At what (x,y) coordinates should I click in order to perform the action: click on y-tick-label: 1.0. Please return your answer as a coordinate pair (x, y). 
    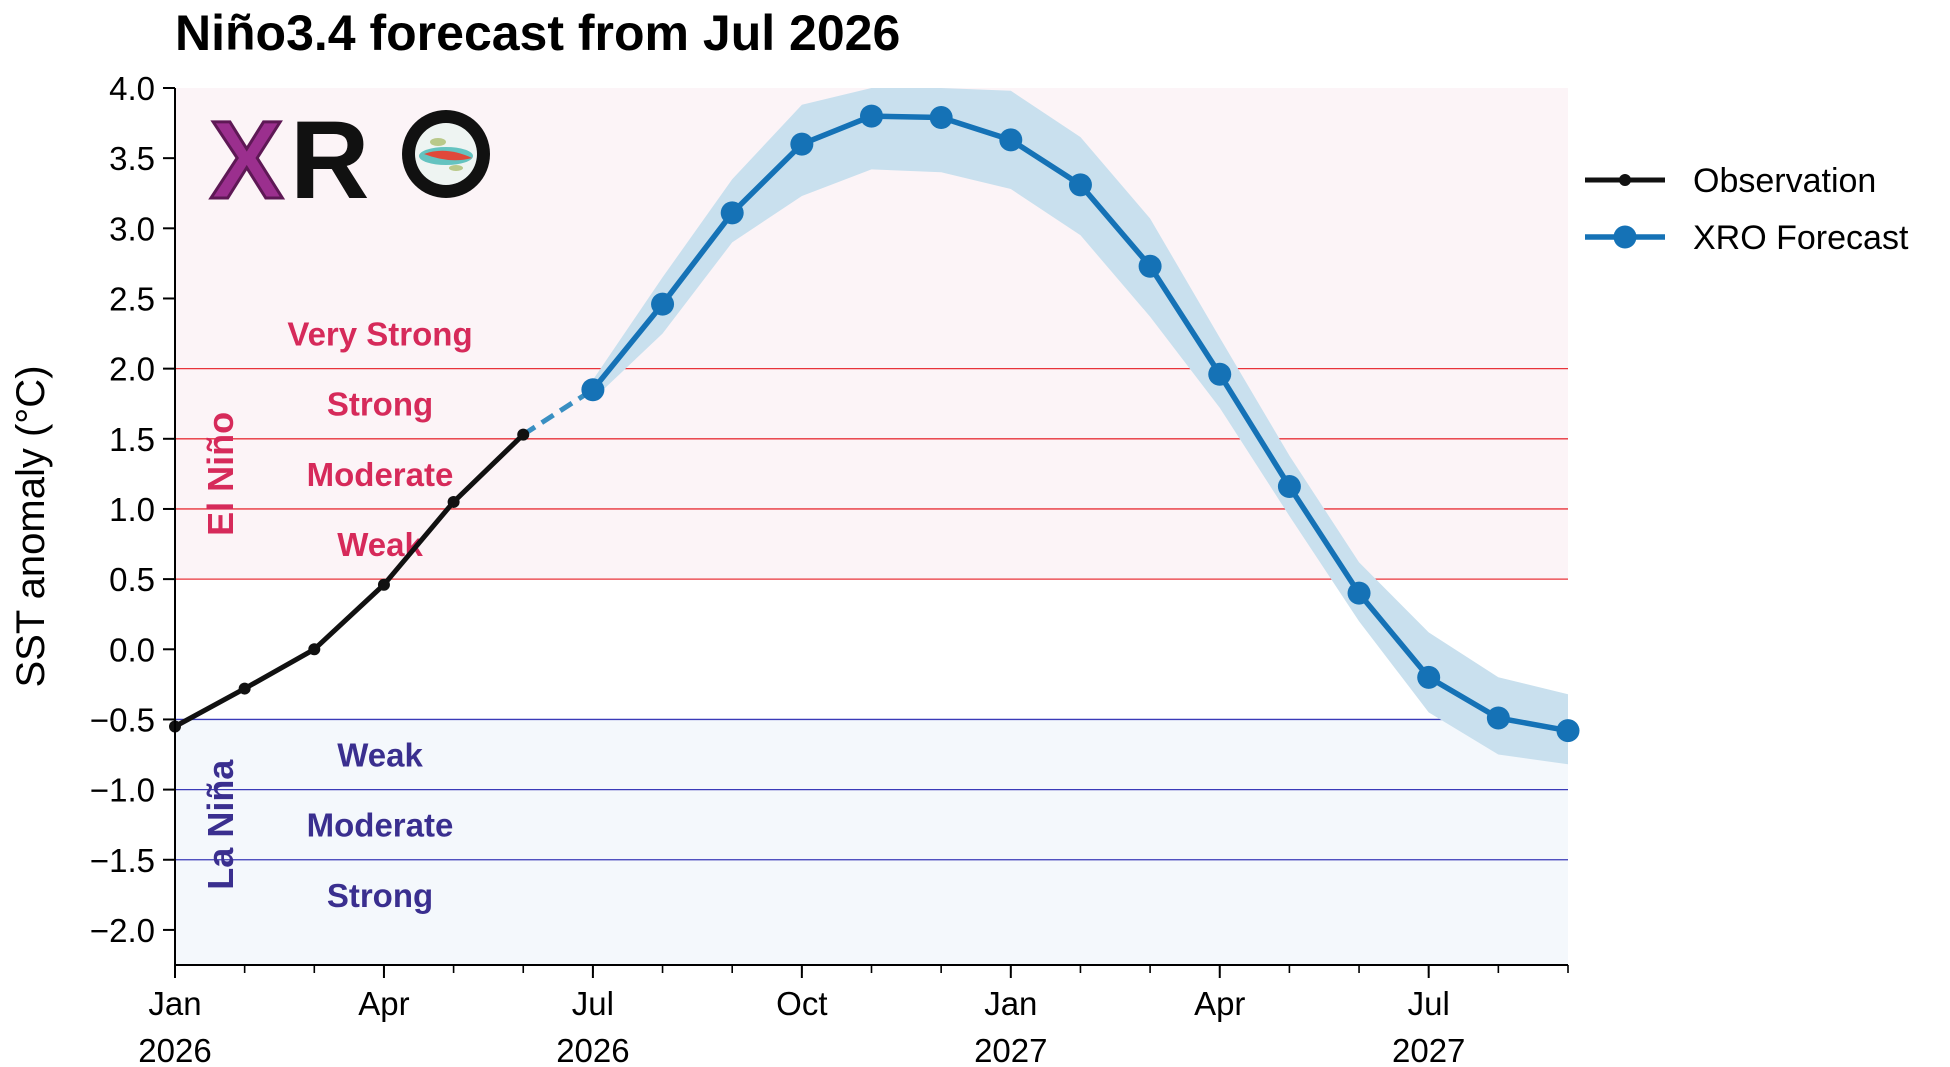
    Looking at the image, I should click on (132, 509).